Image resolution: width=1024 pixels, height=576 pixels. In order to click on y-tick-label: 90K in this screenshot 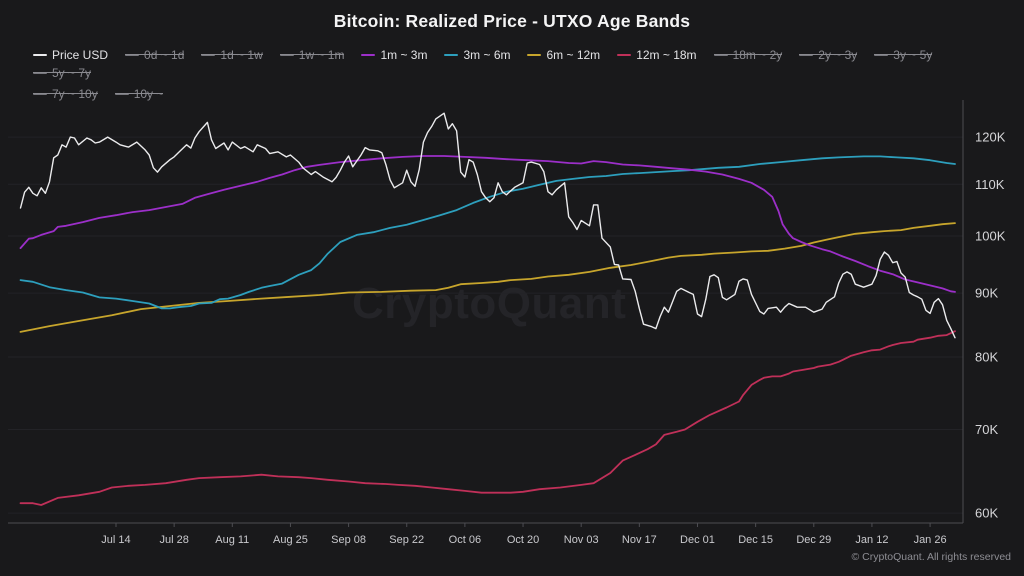, I will do `click(986, 293)`.